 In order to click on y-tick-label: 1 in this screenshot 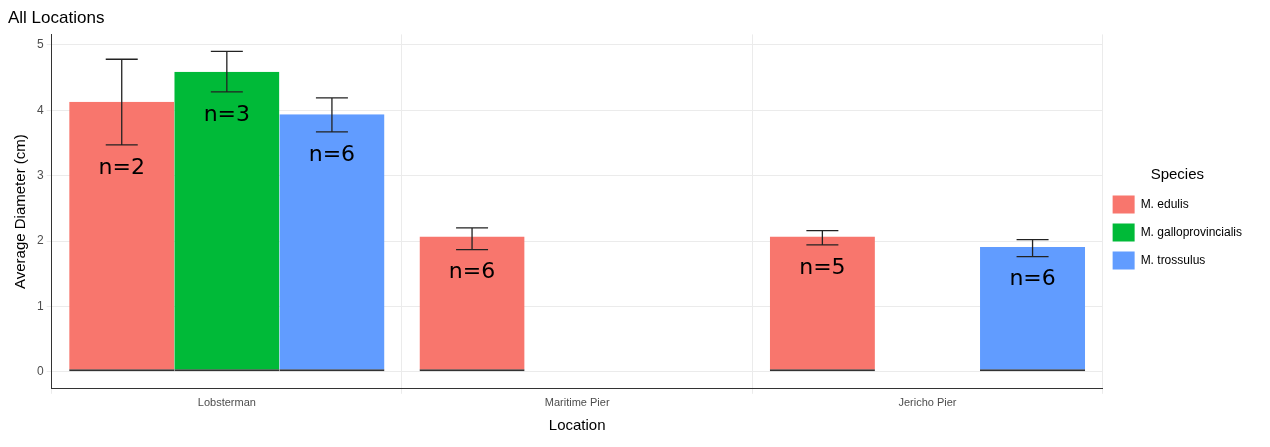, I will do `click(40, 305)`.